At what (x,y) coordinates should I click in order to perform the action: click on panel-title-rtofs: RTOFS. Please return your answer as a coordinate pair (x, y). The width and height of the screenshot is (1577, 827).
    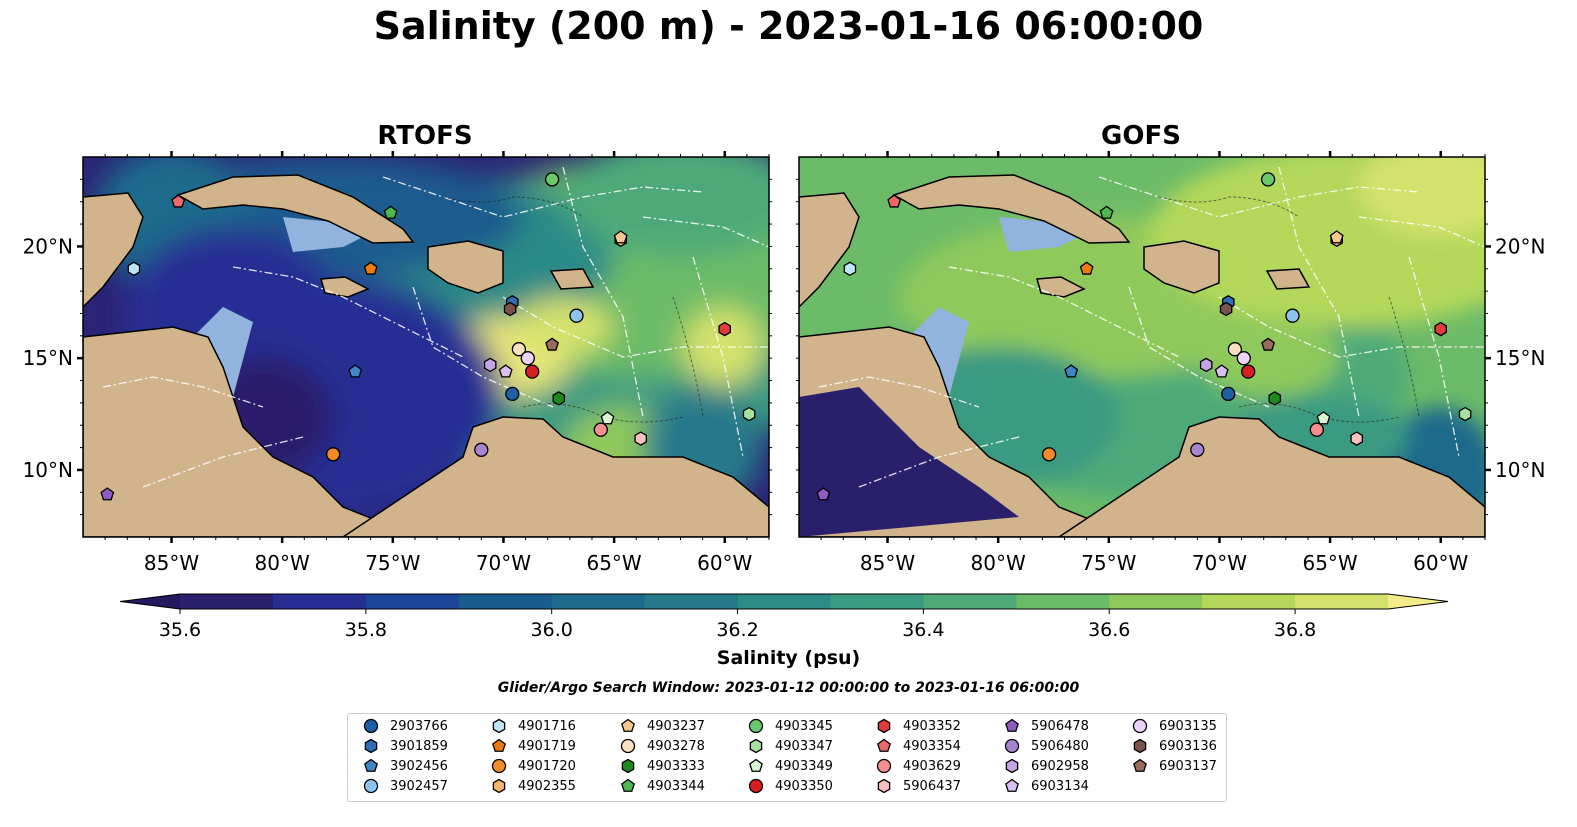
    Looking at the image, I should click on (425, 136).